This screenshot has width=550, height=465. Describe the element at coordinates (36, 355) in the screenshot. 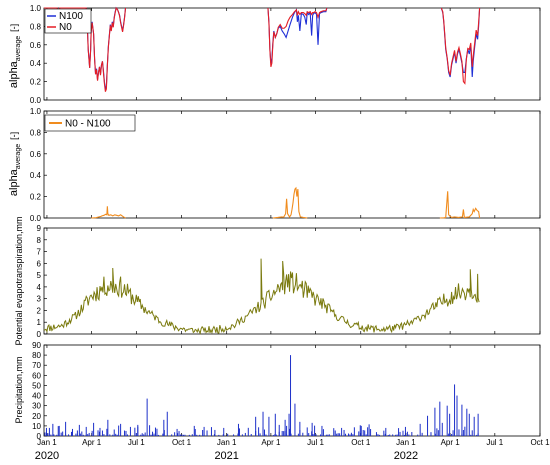

I see `y-tick-label: 80` at that location.